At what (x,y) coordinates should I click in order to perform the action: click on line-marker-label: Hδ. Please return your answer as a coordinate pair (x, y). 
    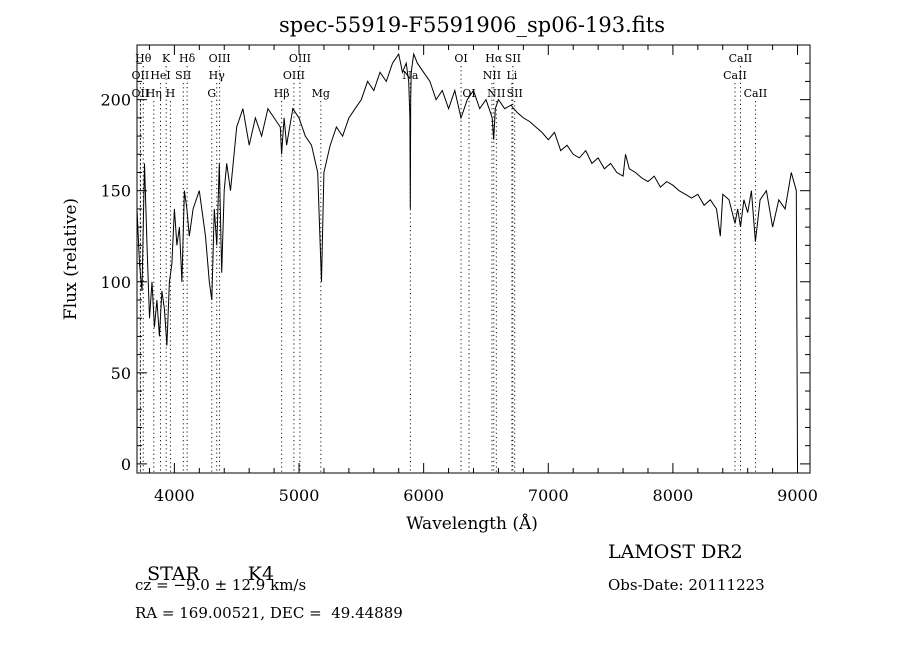
    Looking at the image, I should click on (187, 58).